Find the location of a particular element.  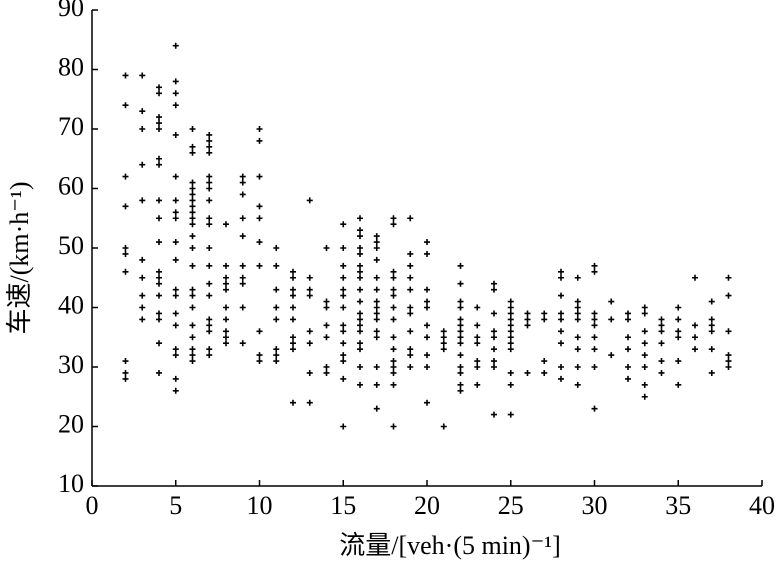

y-tick-label: 60 is located at coordinates (71, 185).